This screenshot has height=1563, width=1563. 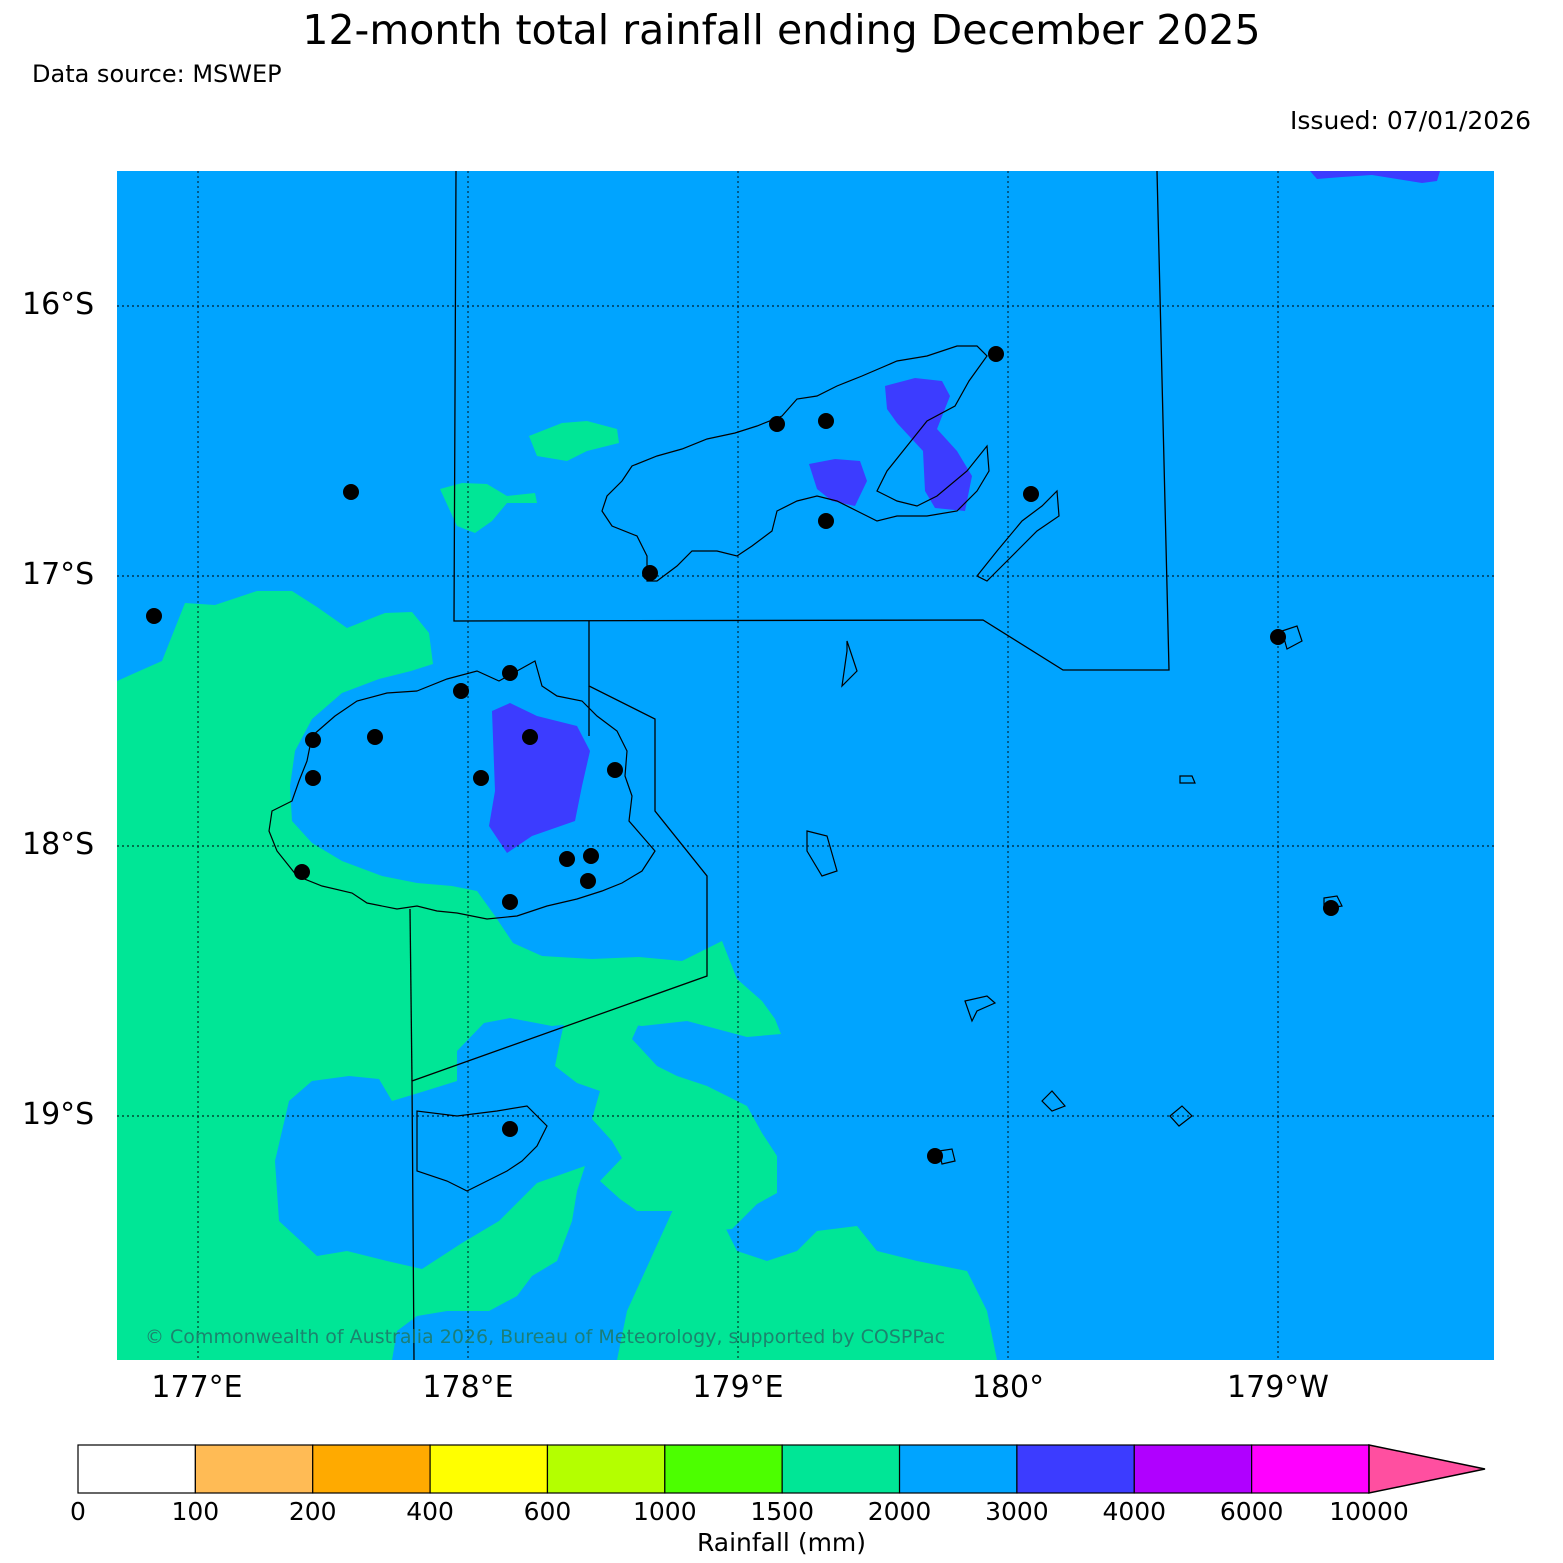 I want to click on issued-date: Issued: 07/01/2026, so click(x=1410, y=120).